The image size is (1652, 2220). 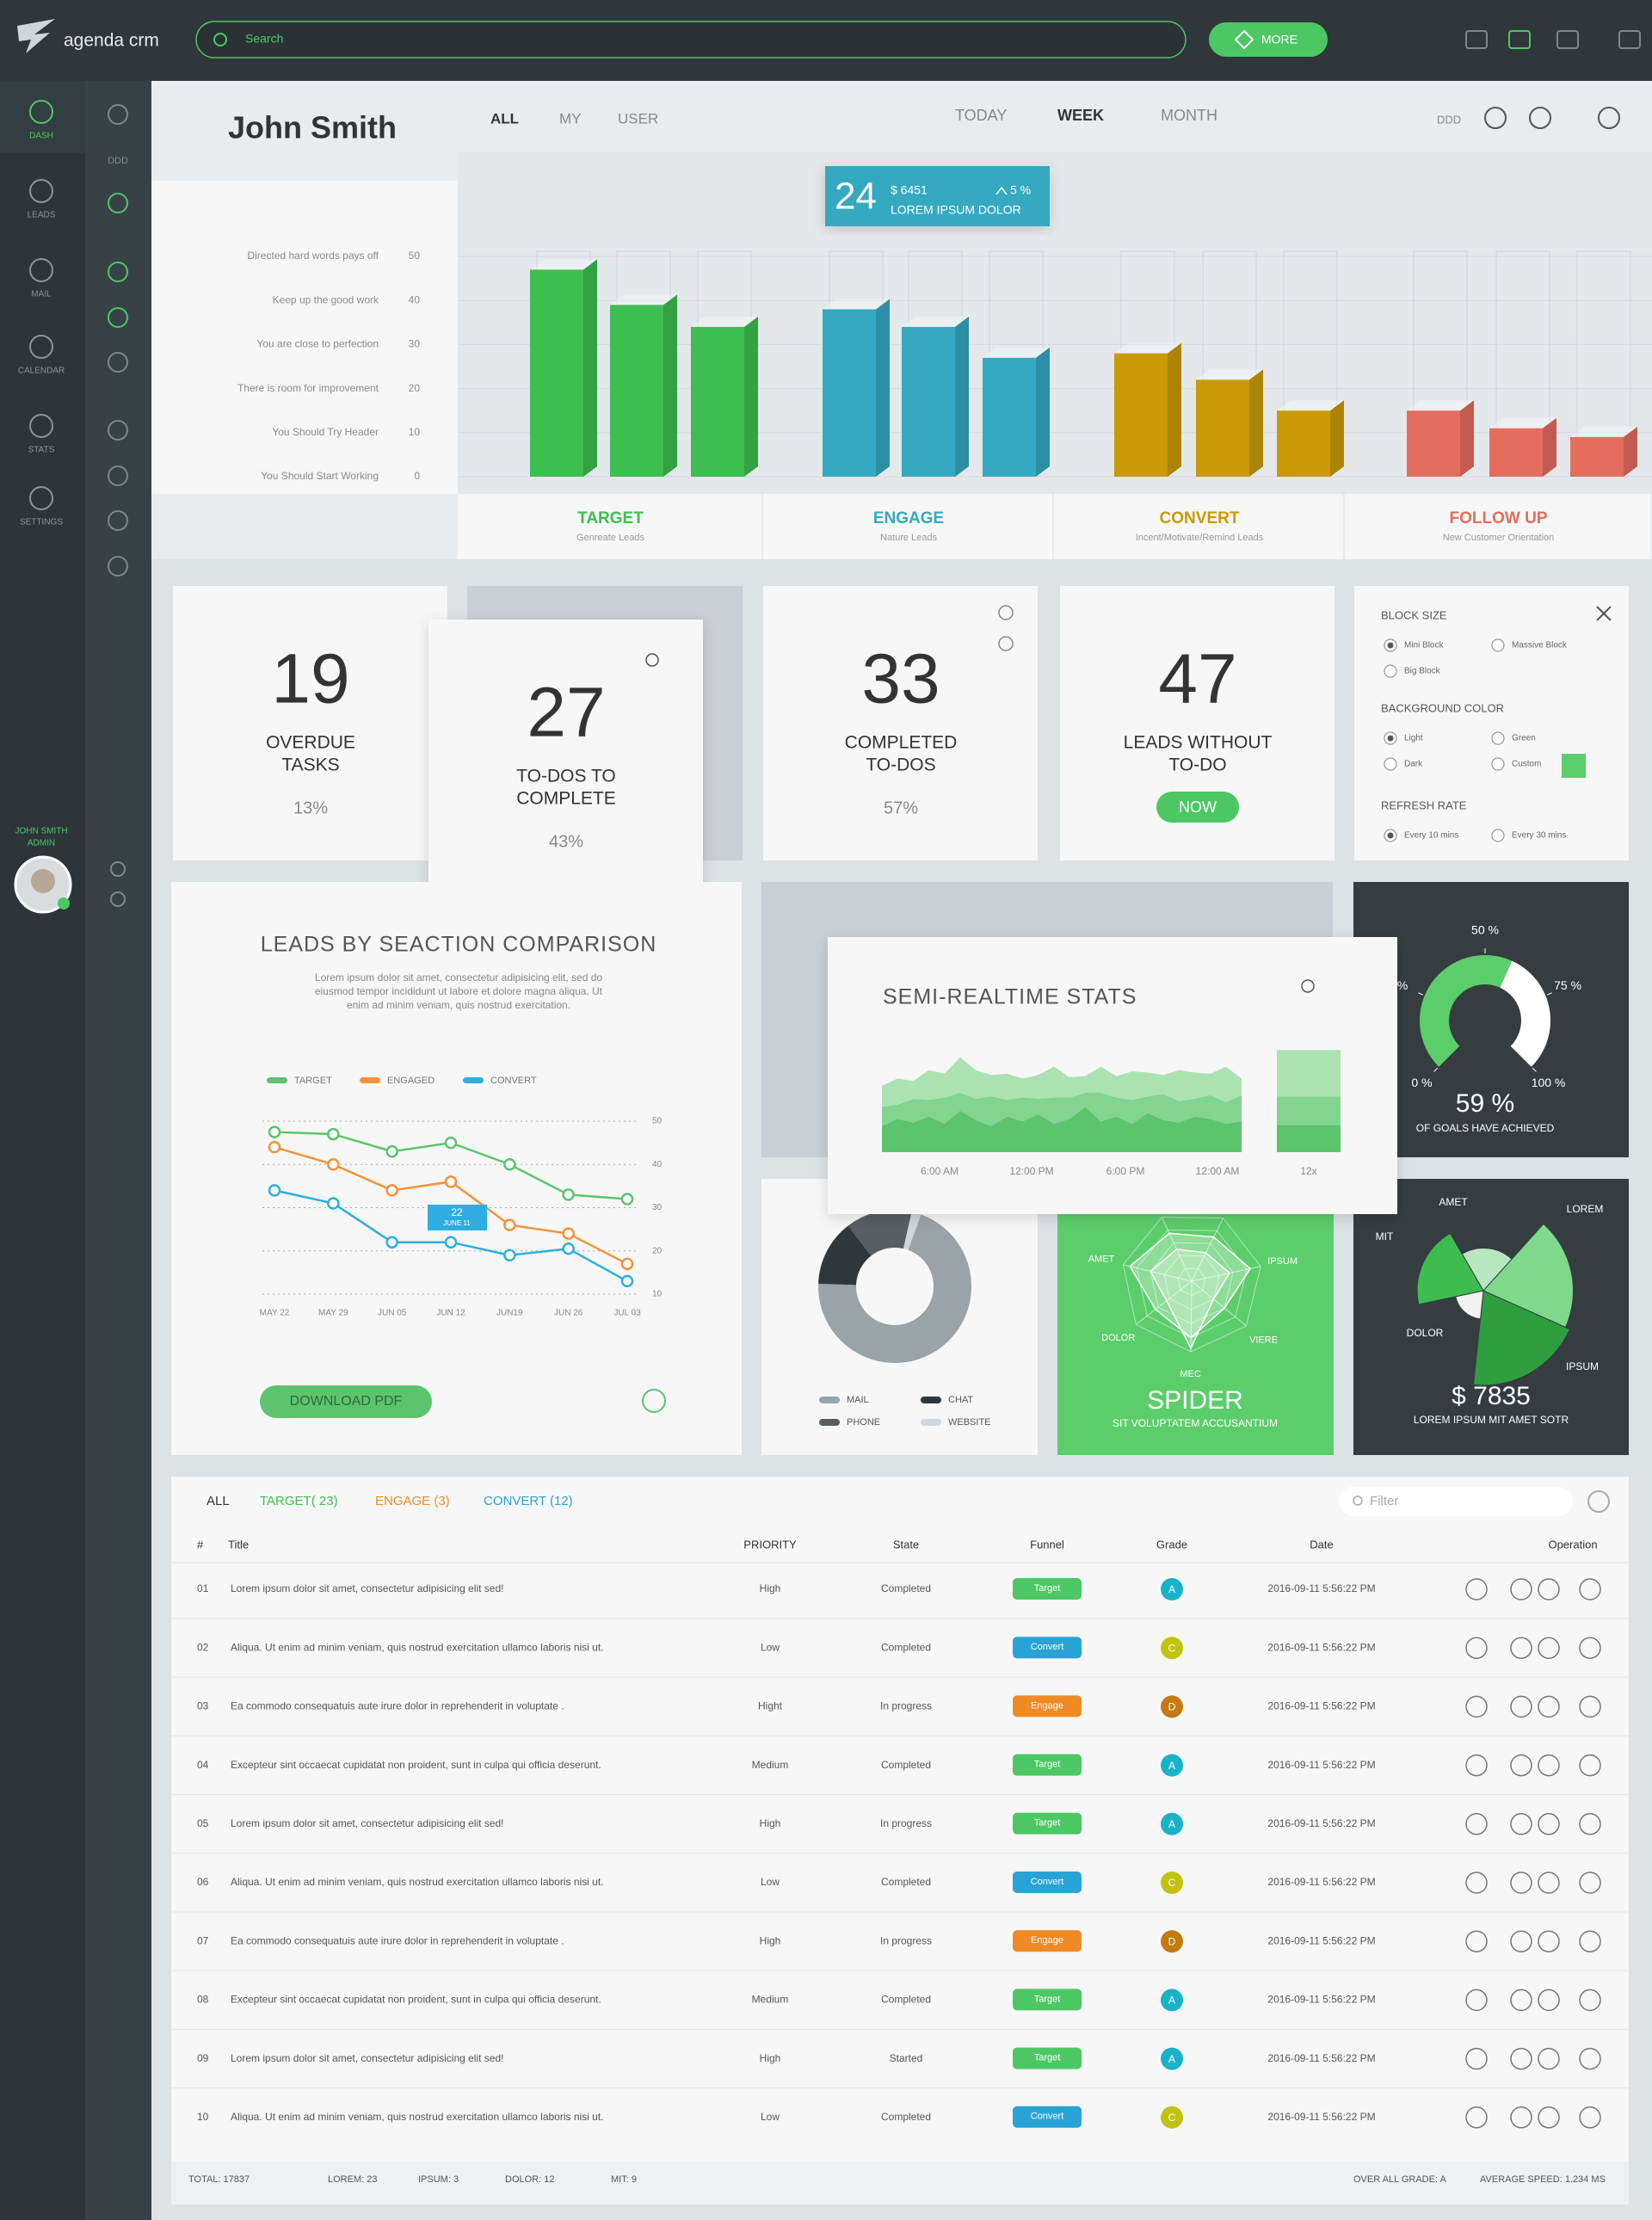 I want to click on filter-tab: MY, so click(x=570, y=118).